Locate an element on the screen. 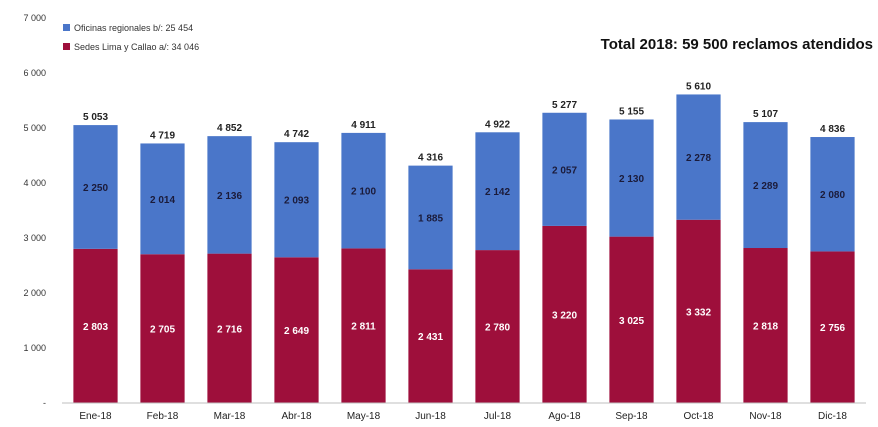 This screenshot has height=427, width=878. chart-title: Total 2018: 59 500 reclamos atendidos is located at coordinates (737, 44).